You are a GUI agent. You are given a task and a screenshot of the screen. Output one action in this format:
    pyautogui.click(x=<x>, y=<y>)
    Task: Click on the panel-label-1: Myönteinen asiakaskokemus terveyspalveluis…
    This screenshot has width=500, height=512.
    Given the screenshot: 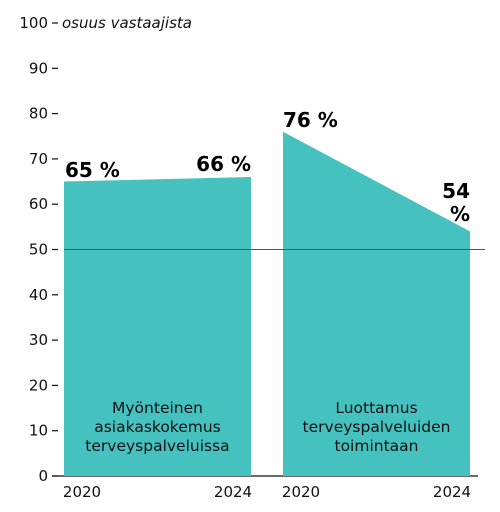 What is the action you would take?
    pyautogui.click(x=157, y=427)
    